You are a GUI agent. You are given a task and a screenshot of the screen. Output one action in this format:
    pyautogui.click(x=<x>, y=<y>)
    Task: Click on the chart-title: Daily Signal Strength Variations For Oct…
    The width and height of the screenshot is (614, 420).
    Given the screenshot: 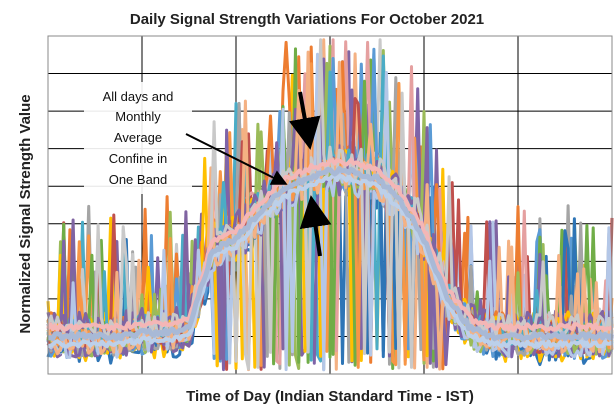 What is the action you would take?
    pyautogui.click(x=307, y=19)
    